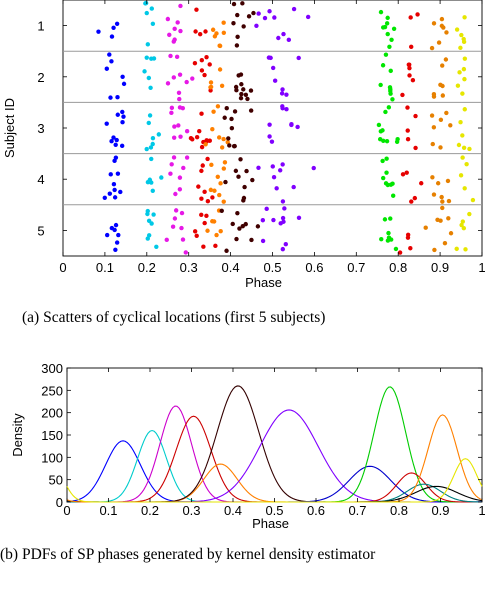  What do you see at coordinates (231, 267) in the screenshot?
I see `x-tick-label: 0.4` at bounding box center [231, 267].